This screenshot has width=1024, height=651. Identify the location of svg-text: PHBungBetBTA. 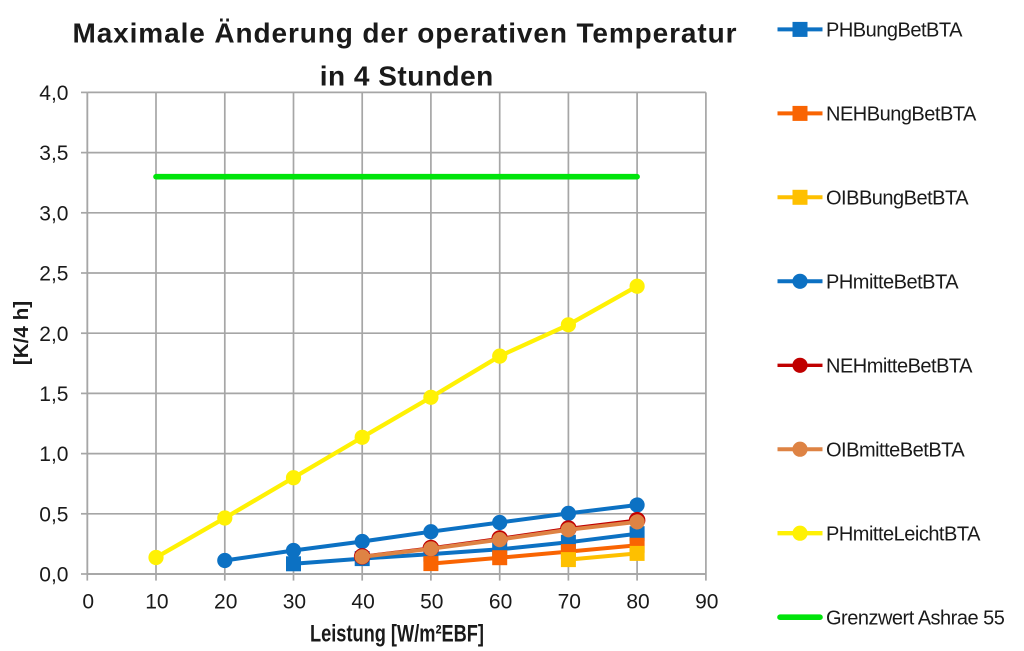
(894, 31).